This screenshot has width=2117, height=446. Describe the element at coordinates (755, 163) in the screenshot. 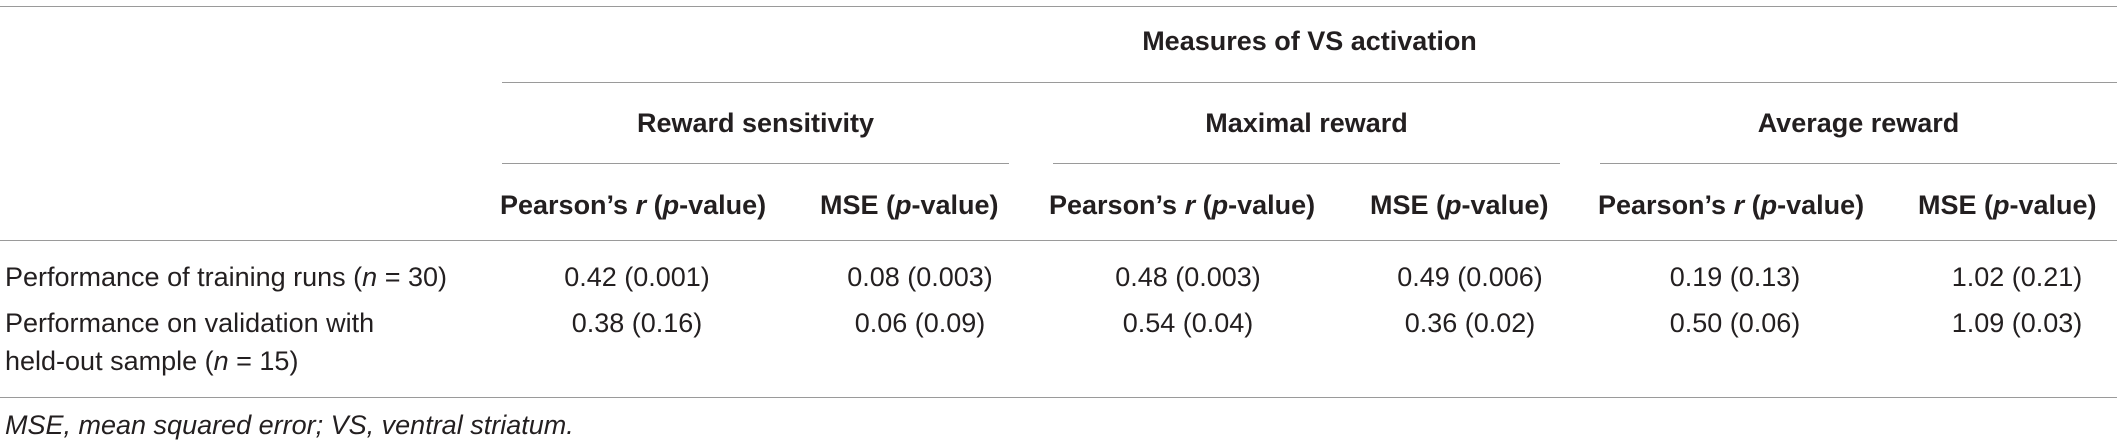

I see `group-rule-reward-sensitivity` at that location.